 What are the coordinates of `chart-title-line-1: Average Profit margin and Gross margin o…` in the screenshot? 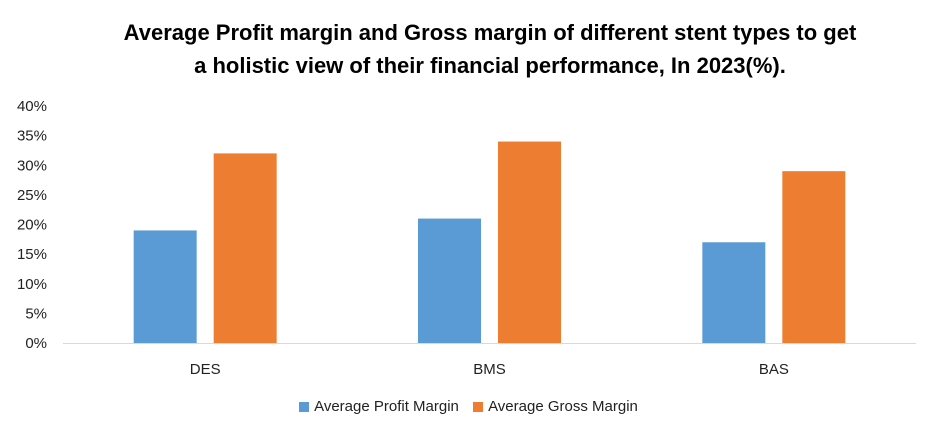 It's located at (490, 32).